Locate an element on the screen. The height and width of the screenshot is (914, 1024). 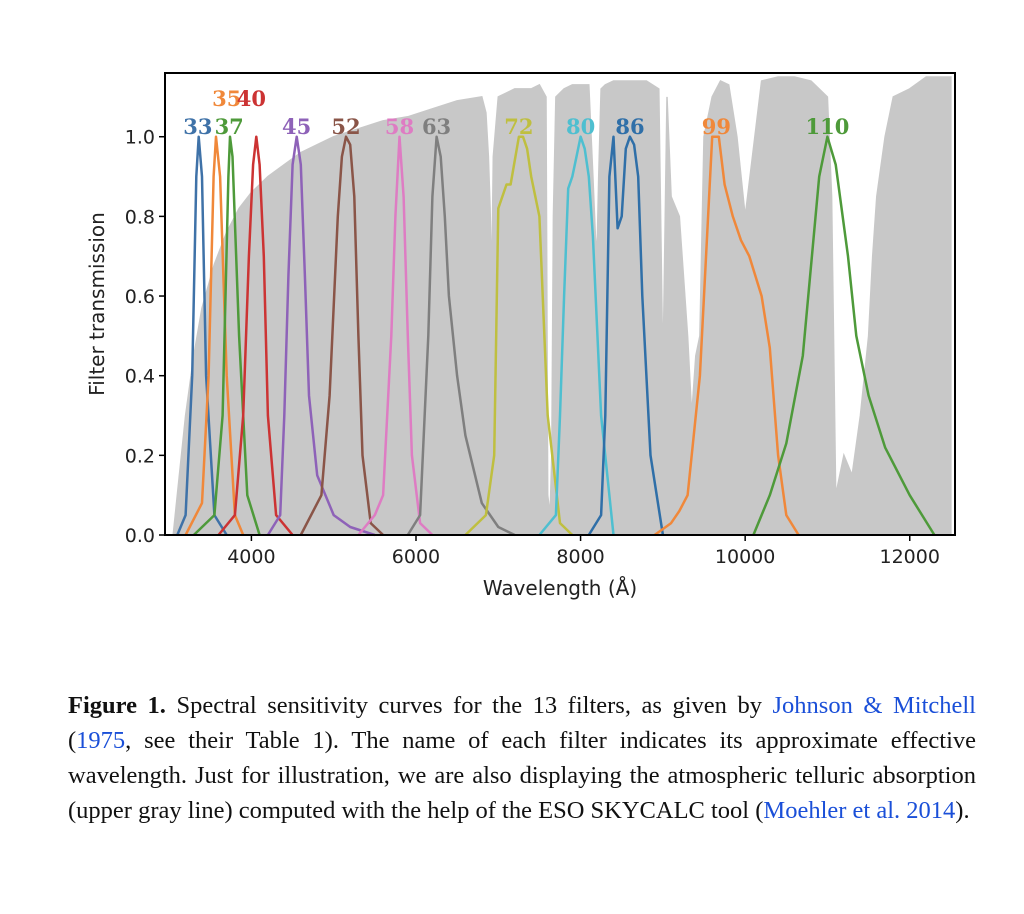
x-axis-label: Wavelength (Å) is located at coordinates (560, 588).